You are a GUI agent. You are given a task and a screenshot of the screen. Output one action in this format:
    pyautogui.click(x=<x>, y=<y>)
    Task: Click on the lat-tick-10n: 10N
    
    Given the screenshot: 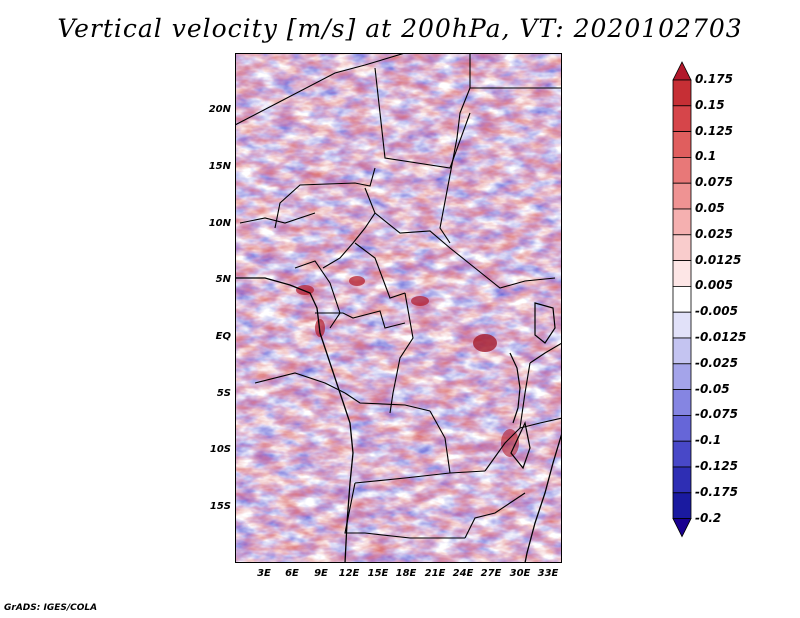 What is the action you would take?
    pyautogui.click(x=219, y=223)
    